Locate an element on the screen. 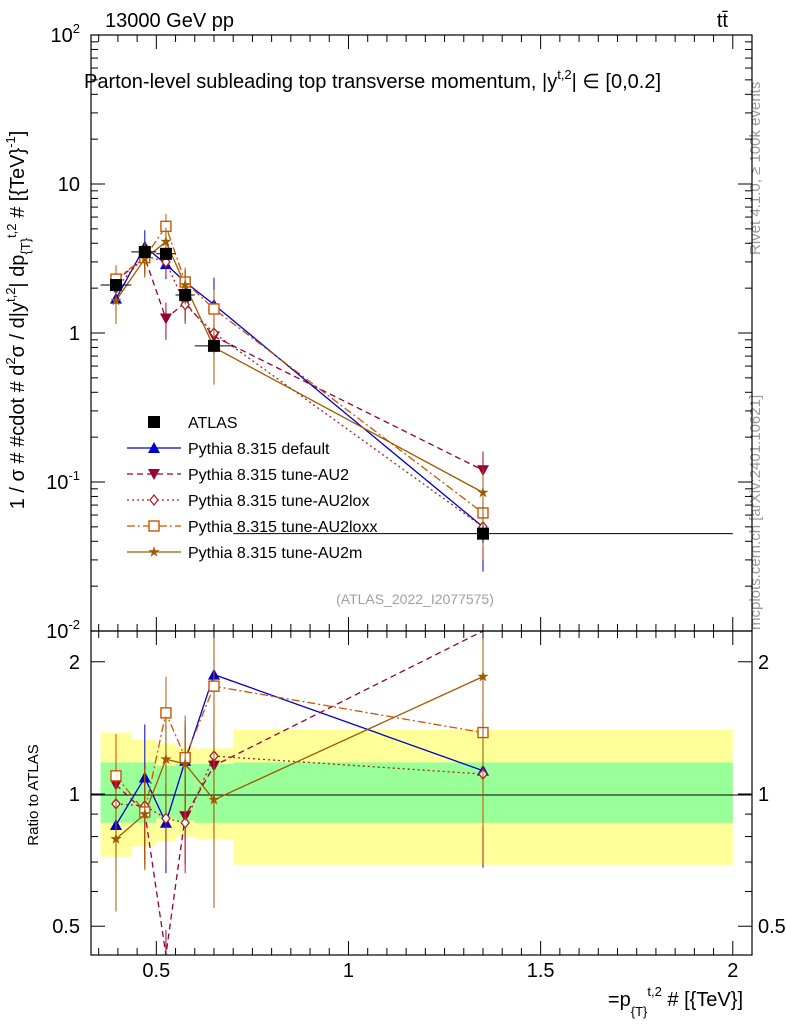 The image size is (786, 1024). ratio-y-tick-label-right: 1 is located at coordinates (763, 795).